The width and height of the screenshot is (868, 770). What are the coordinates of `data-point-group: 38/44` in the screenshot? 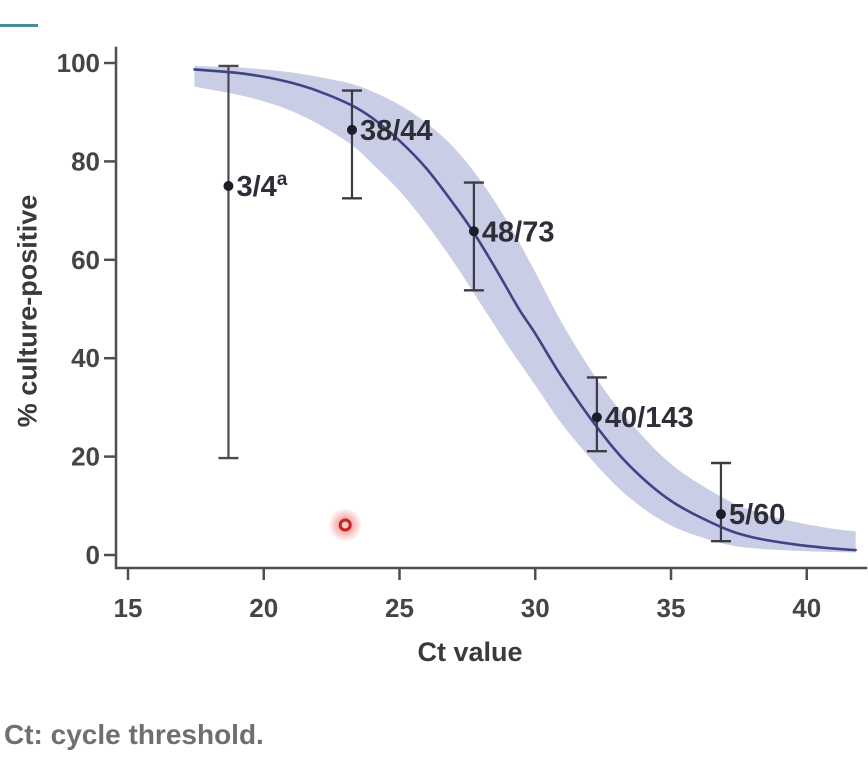 It's located at (387, 144).